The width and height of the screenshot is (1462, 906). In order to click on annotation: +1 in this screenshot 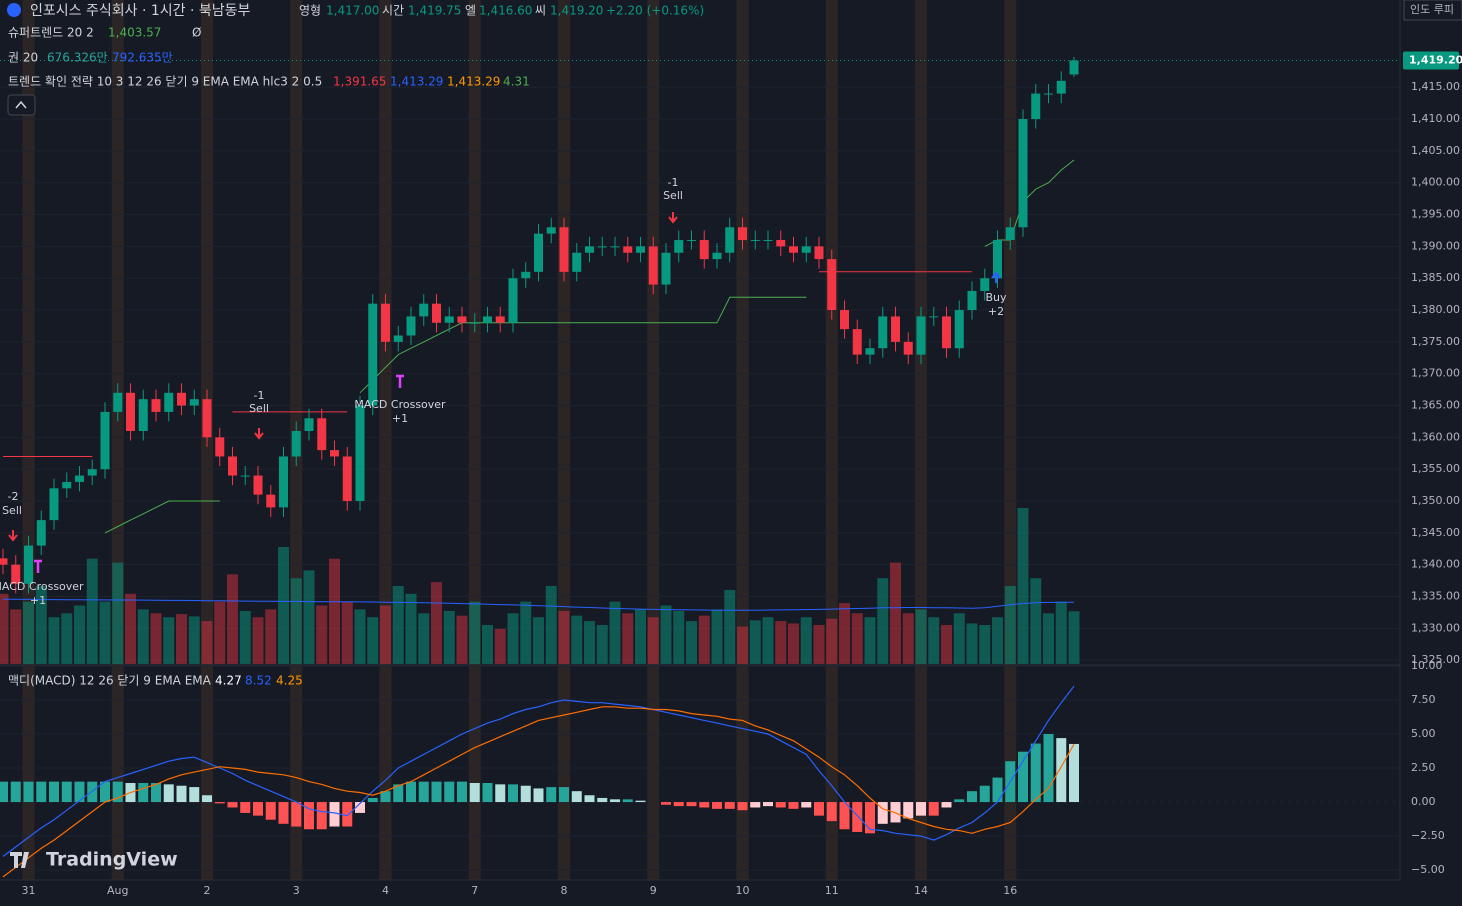, I will do `click(400, 418)`.